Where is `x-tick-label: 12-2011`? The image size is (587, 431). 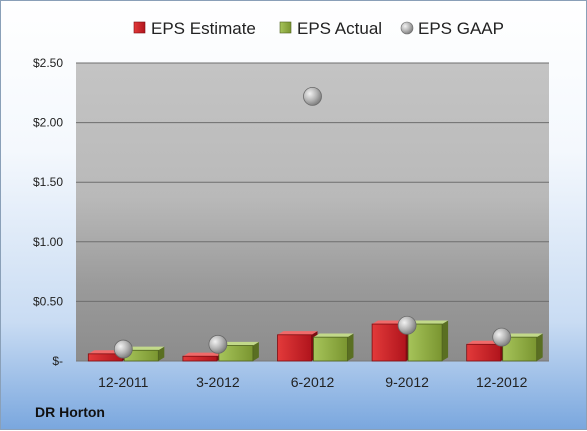
x-tick-label: 12-2011 is located at coordinates (123, 382).